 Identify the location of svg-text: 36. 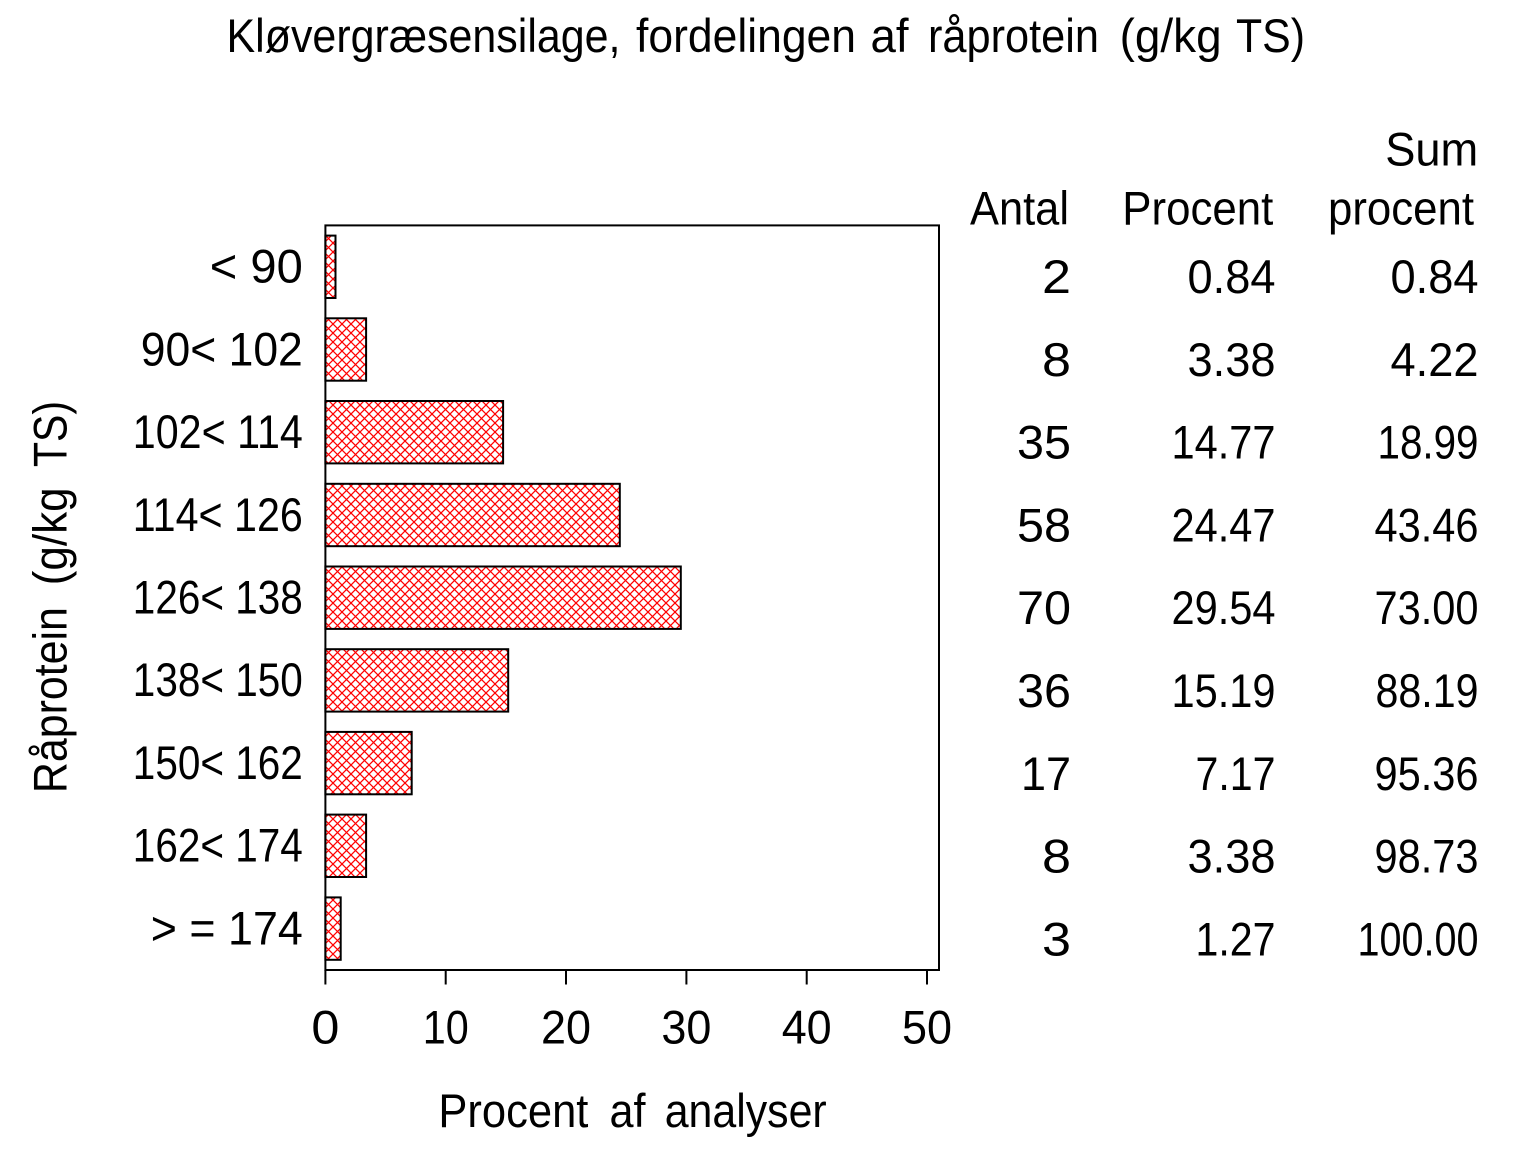
(1044, 690).